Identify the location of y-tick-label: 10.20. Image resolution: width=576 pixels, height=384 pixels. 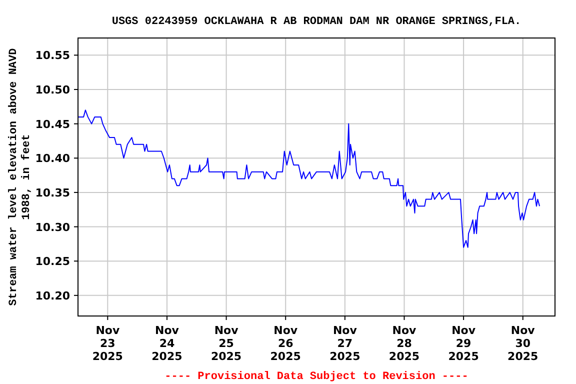
(52, 295).